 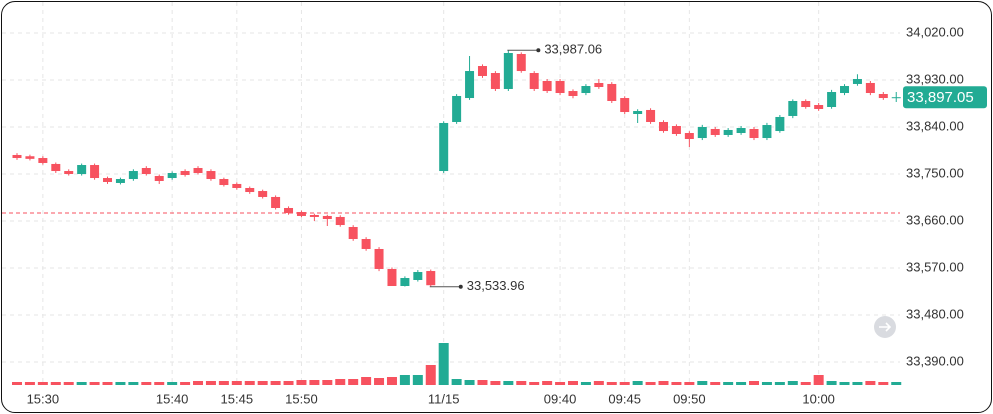 I want to click on x-tick-label: 09:50, so click(x=689, y=398).